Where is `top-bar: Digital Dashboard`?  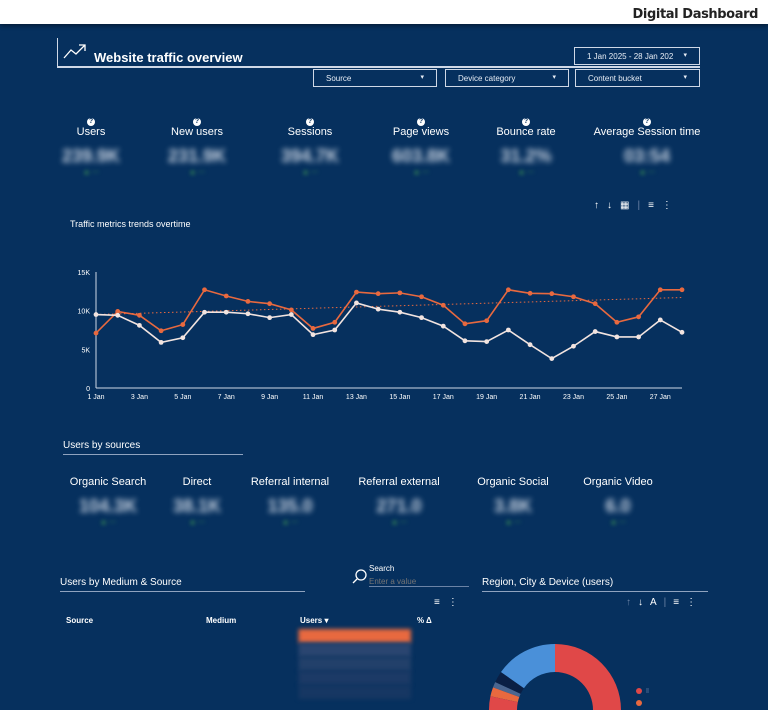
top-bar: Digital Dashboard is located at coordinates (384, 12).